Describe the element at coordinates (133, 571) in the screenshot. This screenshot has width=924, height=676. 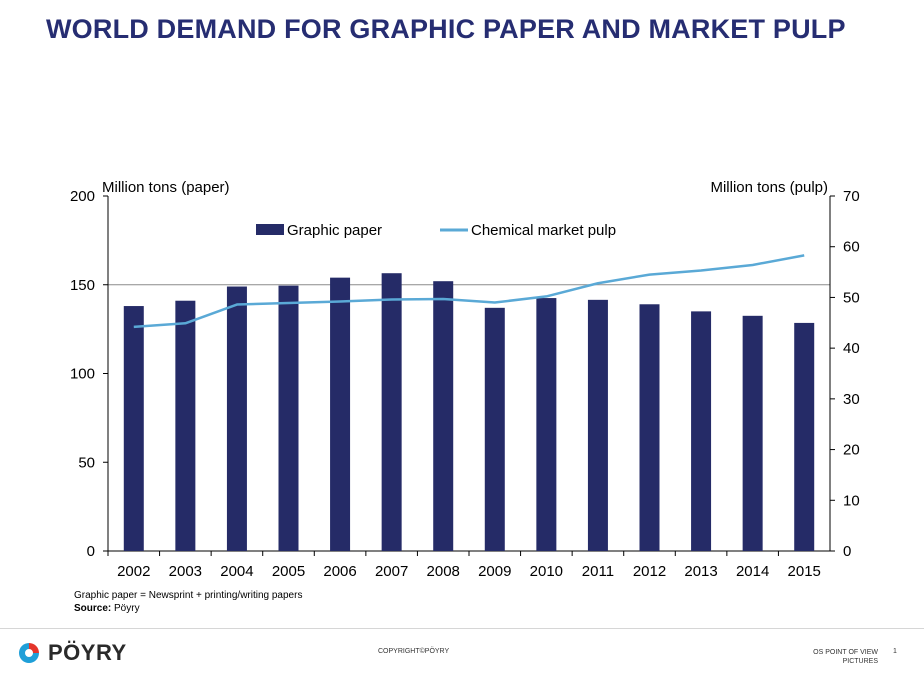
I see `x-tick-label: 2002` at that location.